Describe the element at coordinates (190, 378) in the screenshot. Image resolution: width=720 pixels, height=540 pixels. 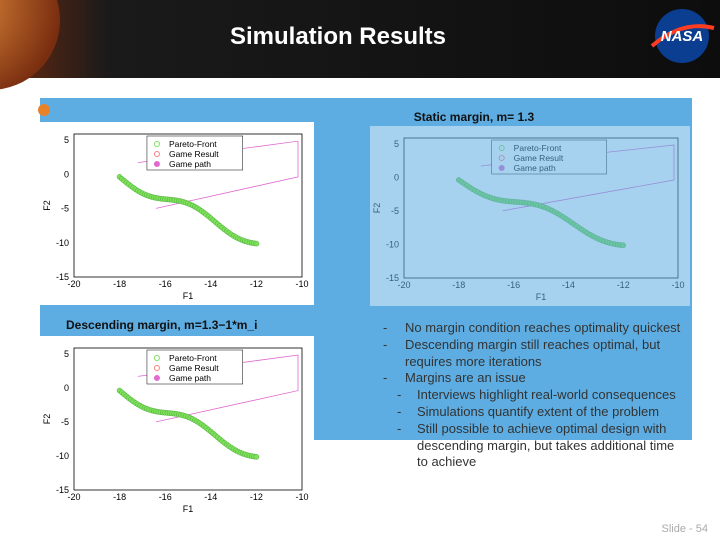
I see `legend-label: Game path` at that location.